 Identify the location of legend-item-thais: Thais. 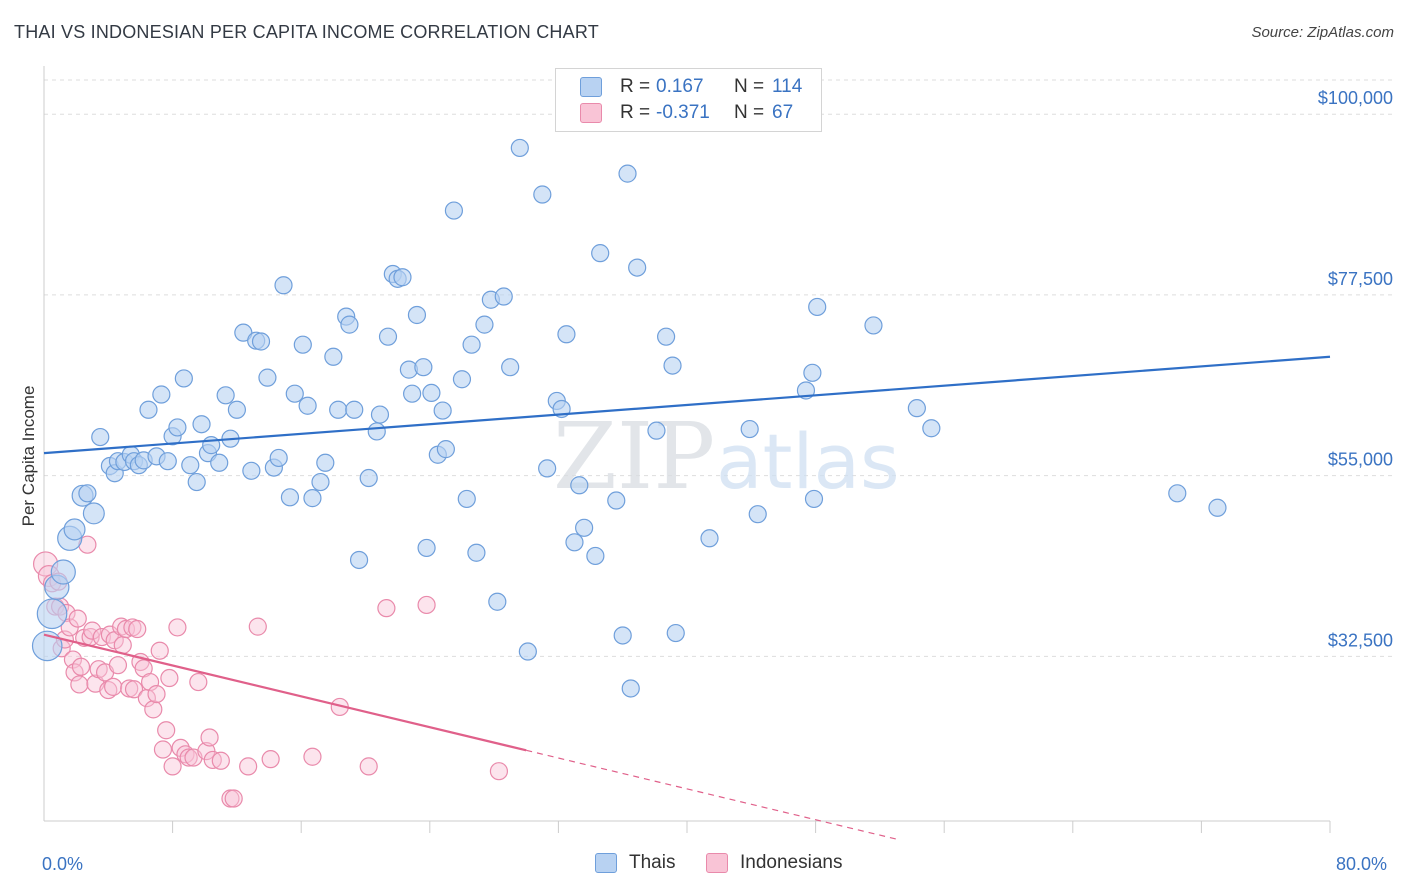
(635, 863).